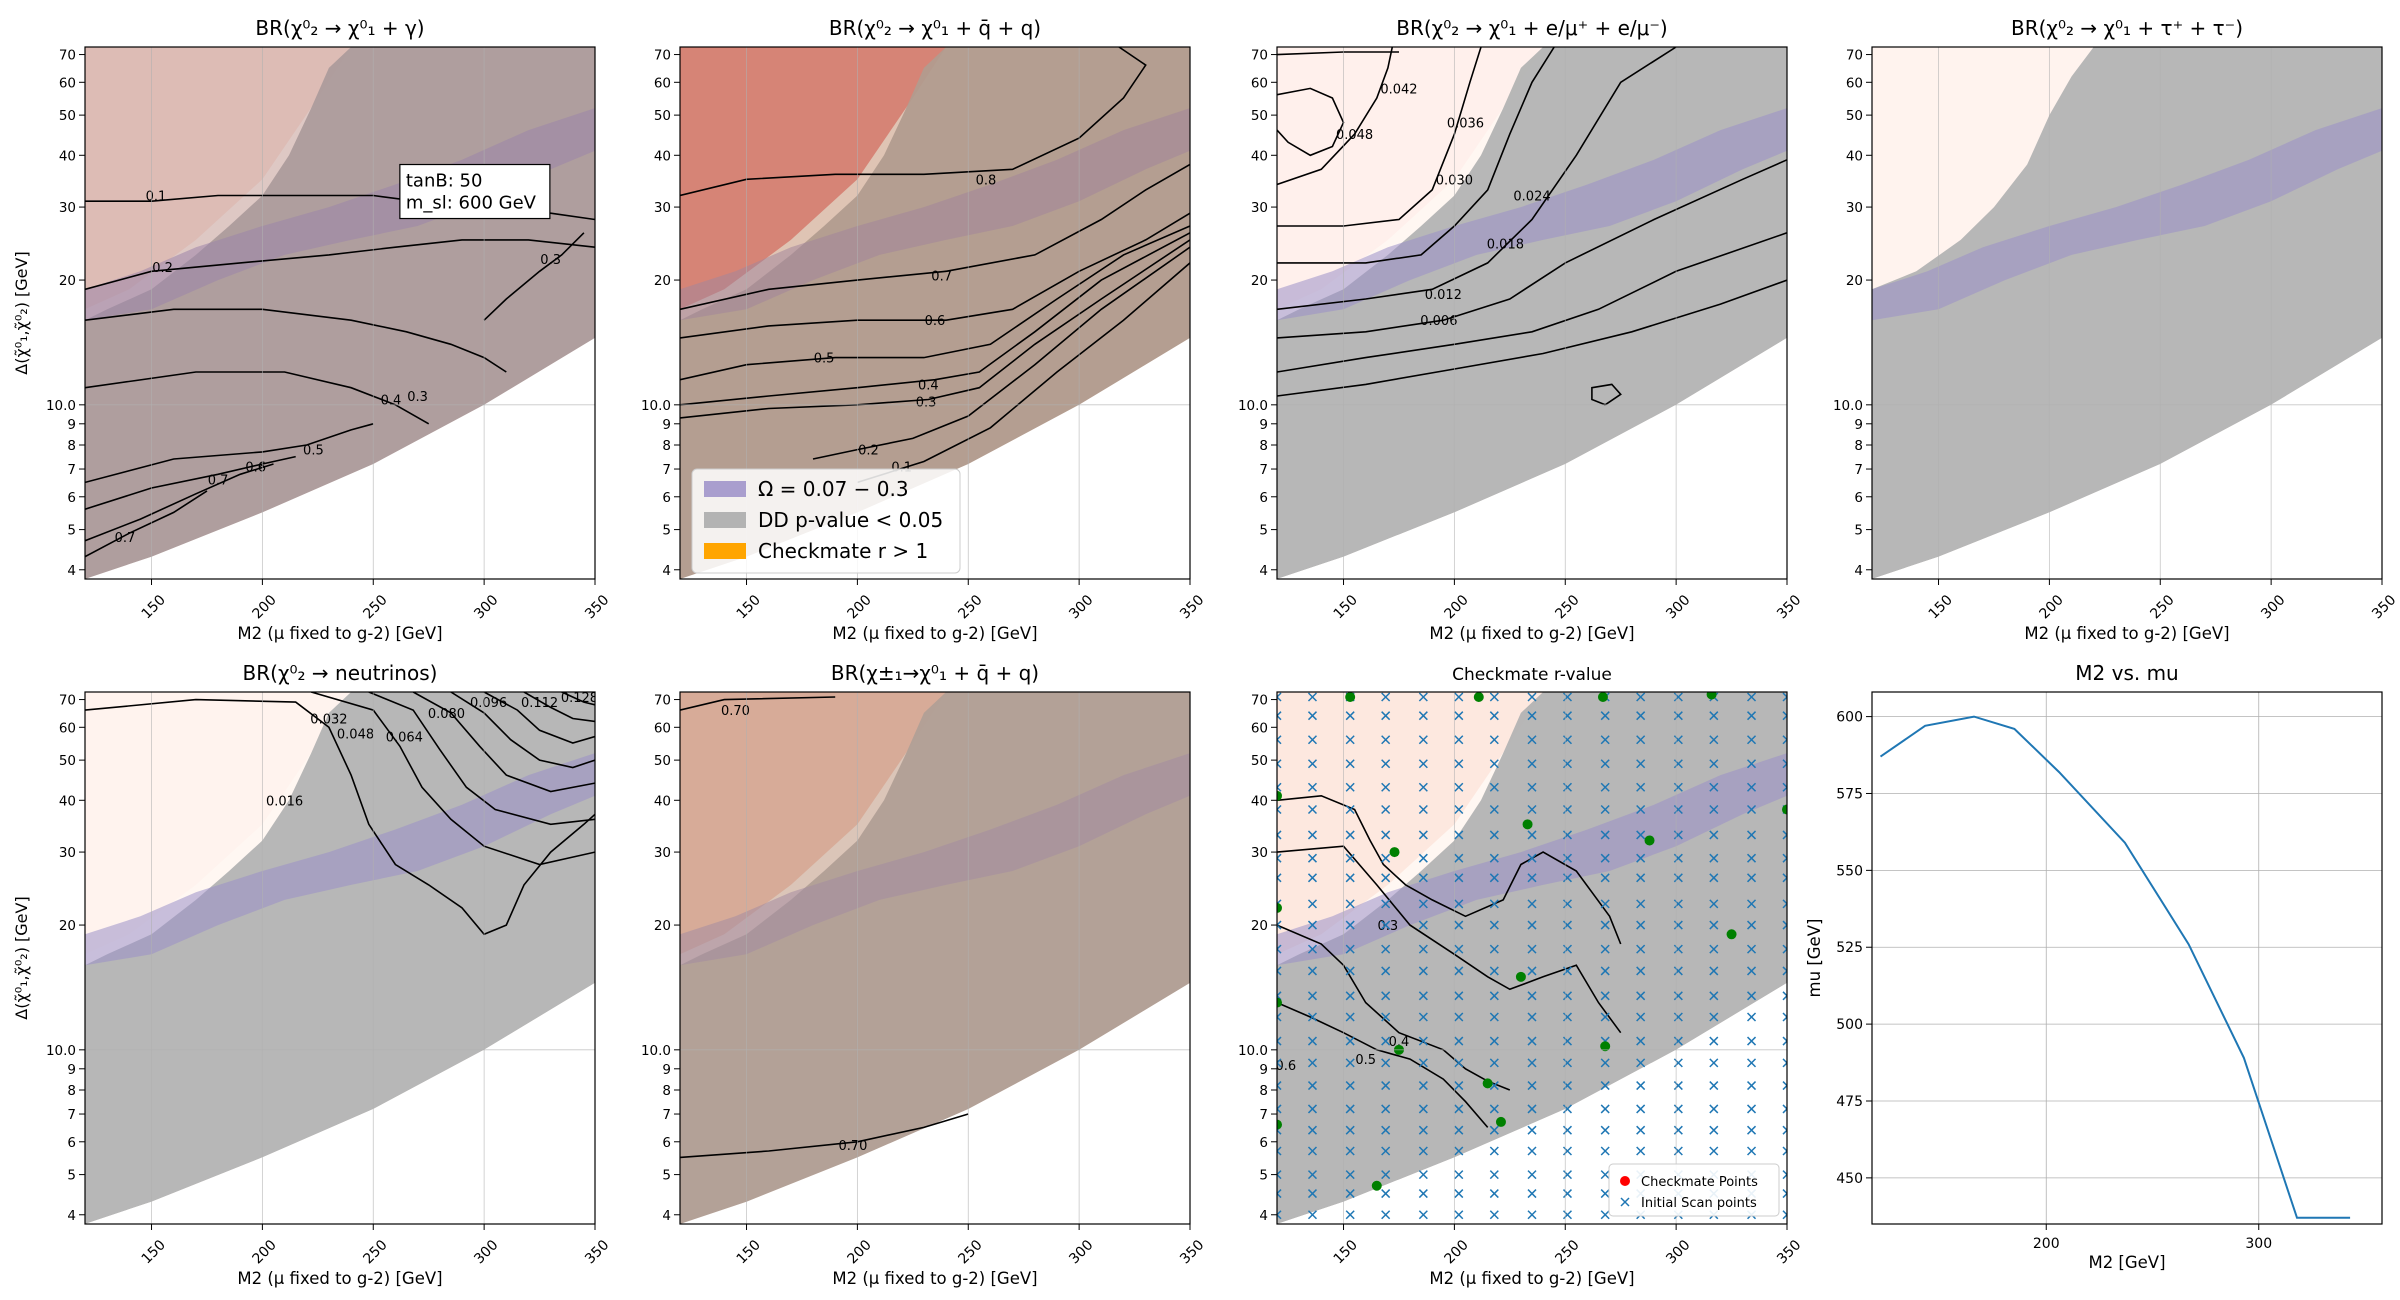  What do you see at coordinates (1259, 728) in the screenshot?
I see `y-tick-label: 60` at bounding box center [1259, 728].